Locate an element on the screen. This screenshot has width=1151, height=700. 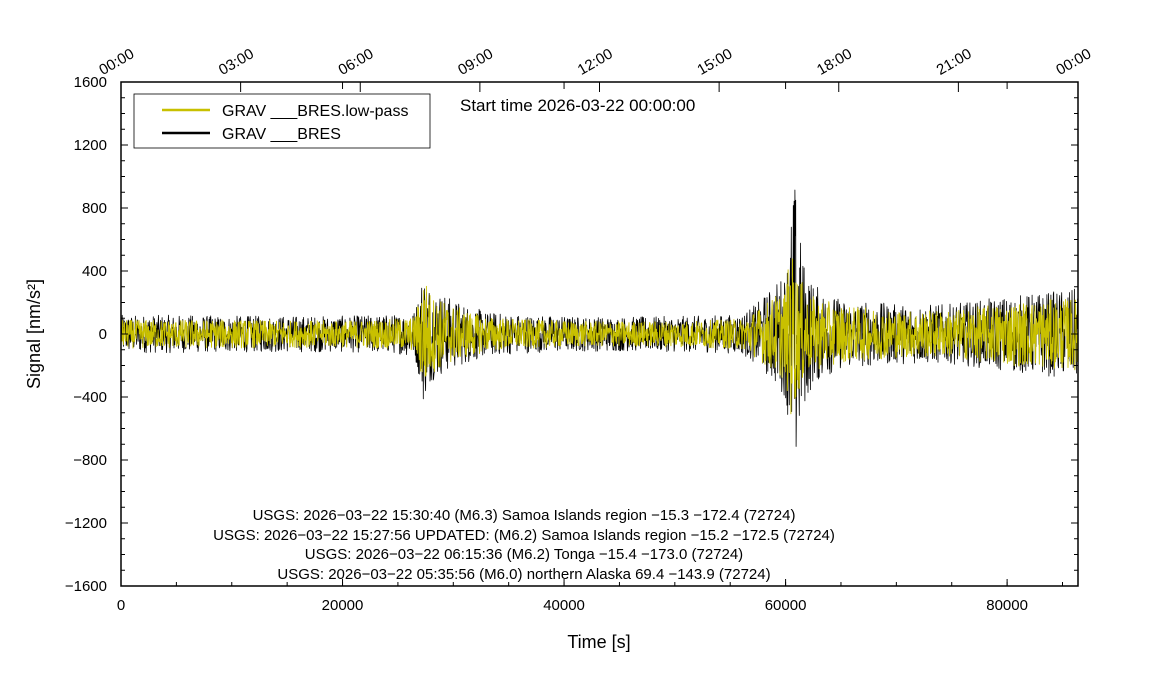
x-axis-title: Time [s] is located at coordinates (598, 642).